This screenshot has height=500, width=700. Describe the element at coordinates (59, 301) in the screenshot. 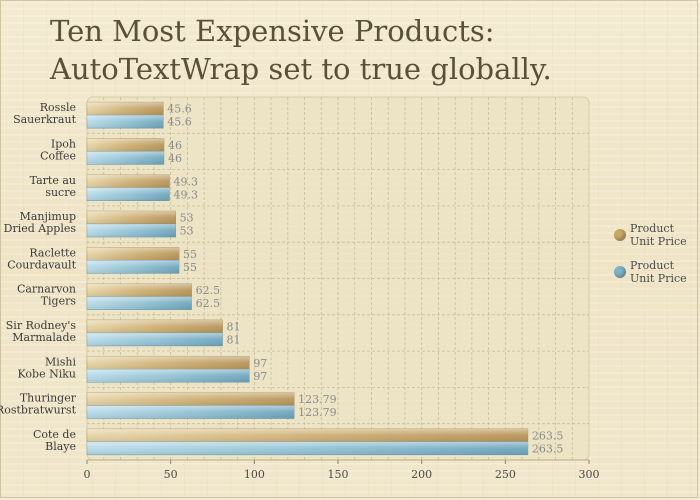

I see `category-label-6-line-2: Tigers` at that location.